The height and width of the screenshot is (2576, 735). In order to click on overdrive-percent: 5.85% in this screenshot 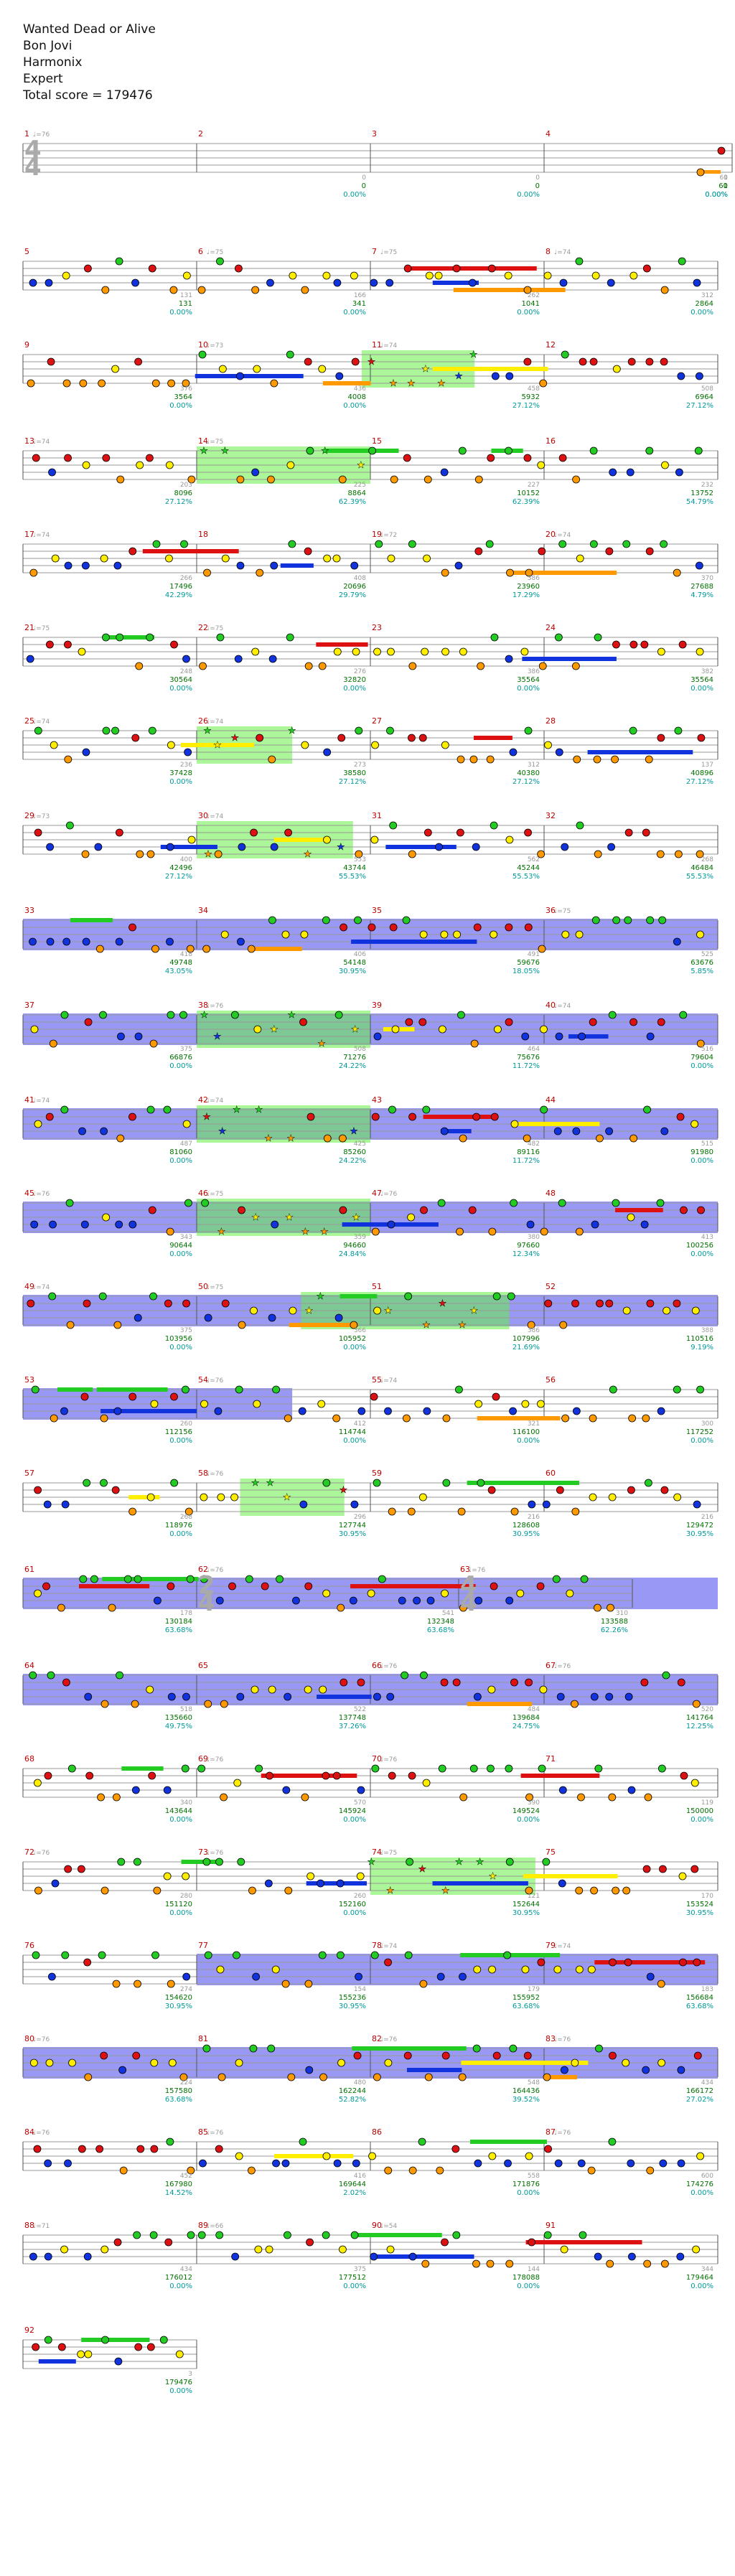, I will do `click(701, 972)`.